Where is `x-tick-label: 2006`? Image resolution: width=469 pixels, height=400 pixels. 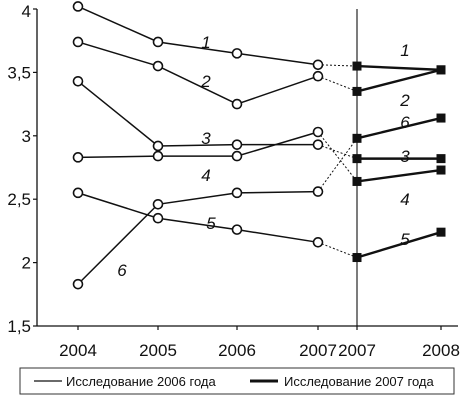 x-tick-label: 2006 is located at coordinates (237, 350).